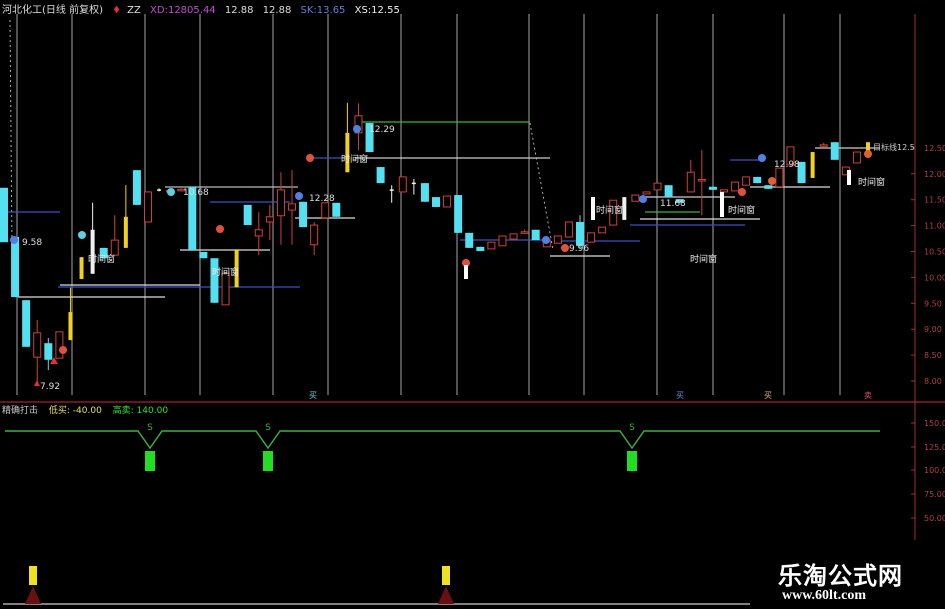  I want to click on price-axis-label: 8.00, so click(933, 381).